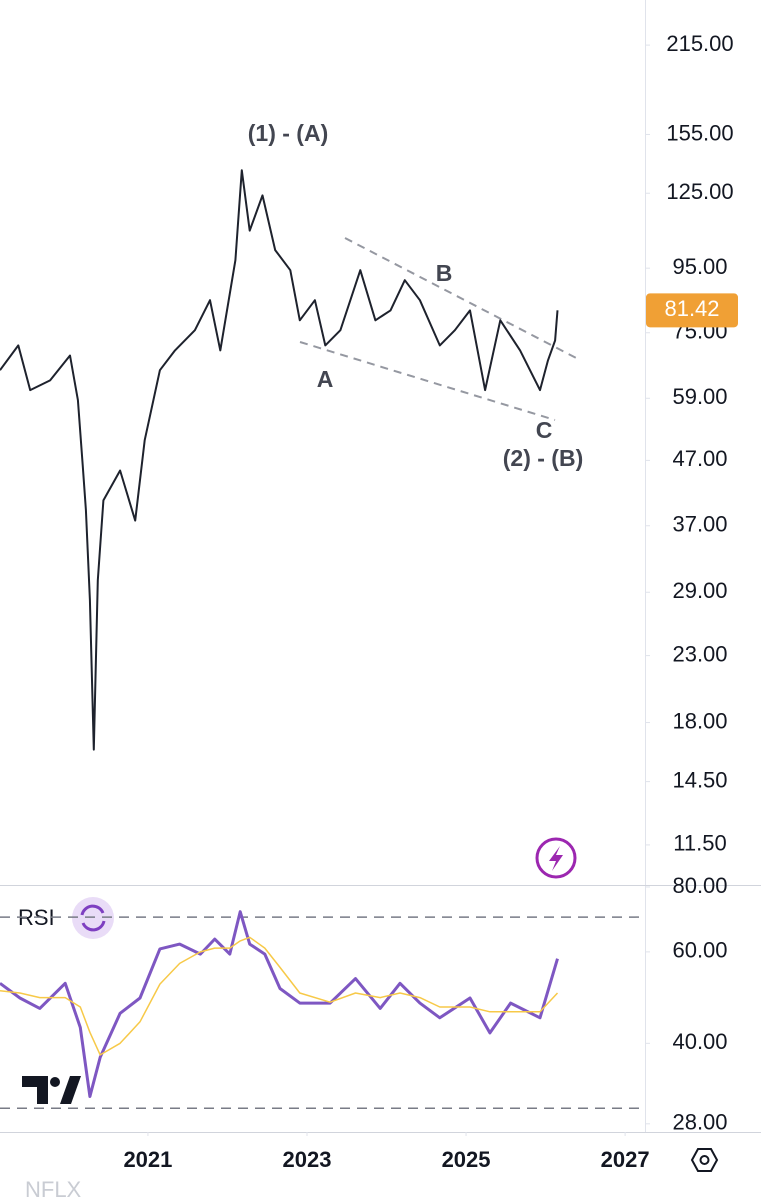  Describe the element at coordinates (699, 950) in the screenshot. I see `y-tick-label: 60.00` at that location.